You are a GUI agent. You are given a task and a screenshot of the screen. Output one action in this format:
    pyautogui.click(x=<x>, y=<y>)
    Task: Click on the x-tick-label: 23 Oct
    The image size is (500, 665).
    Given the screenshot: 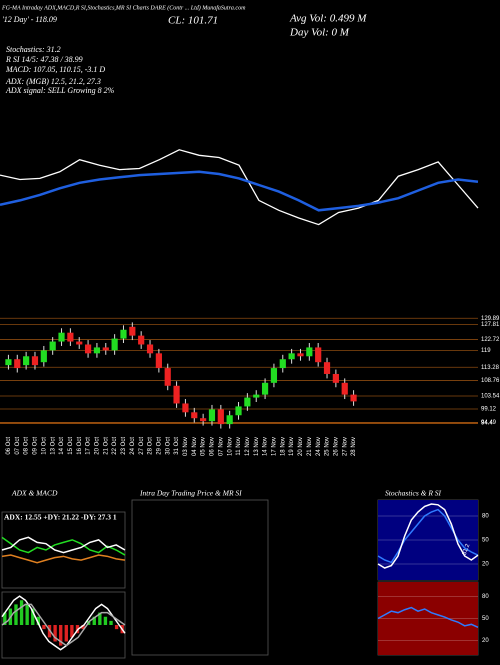 What is the action you would take?
    pyautogui.click(x=124, y=446)
    